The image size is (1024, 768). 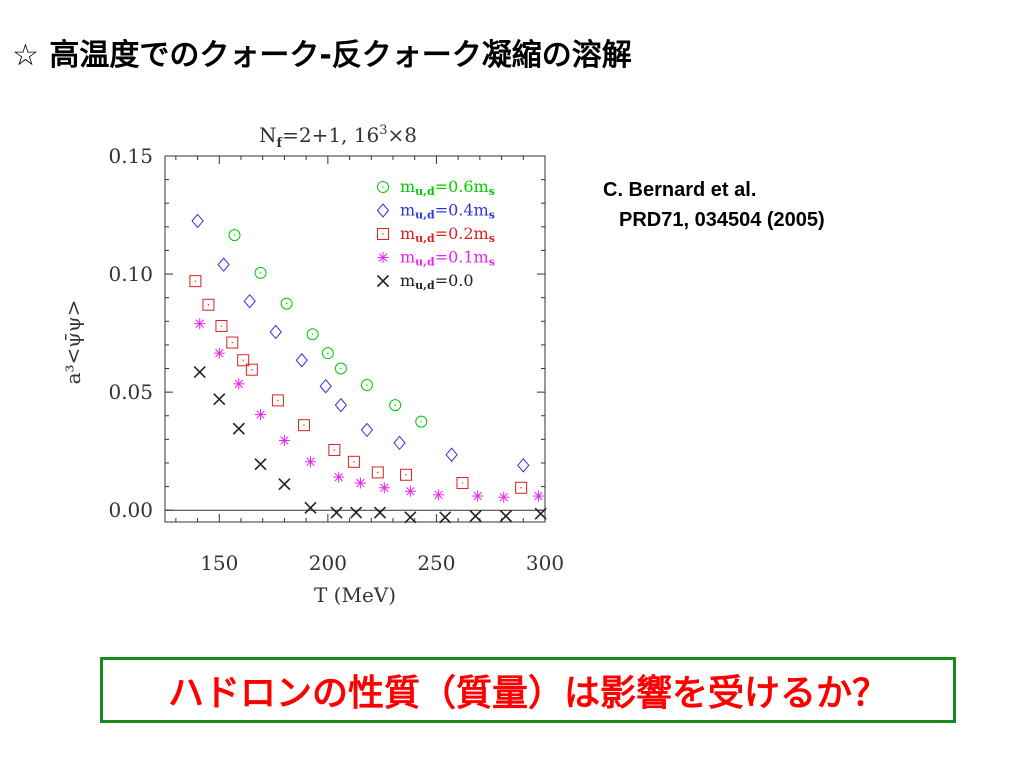 What do you see at coordinates (330, 135) in the screenshot?
I see `chart-title-mid: =2+1, 16` at bounding box center [330, 135].